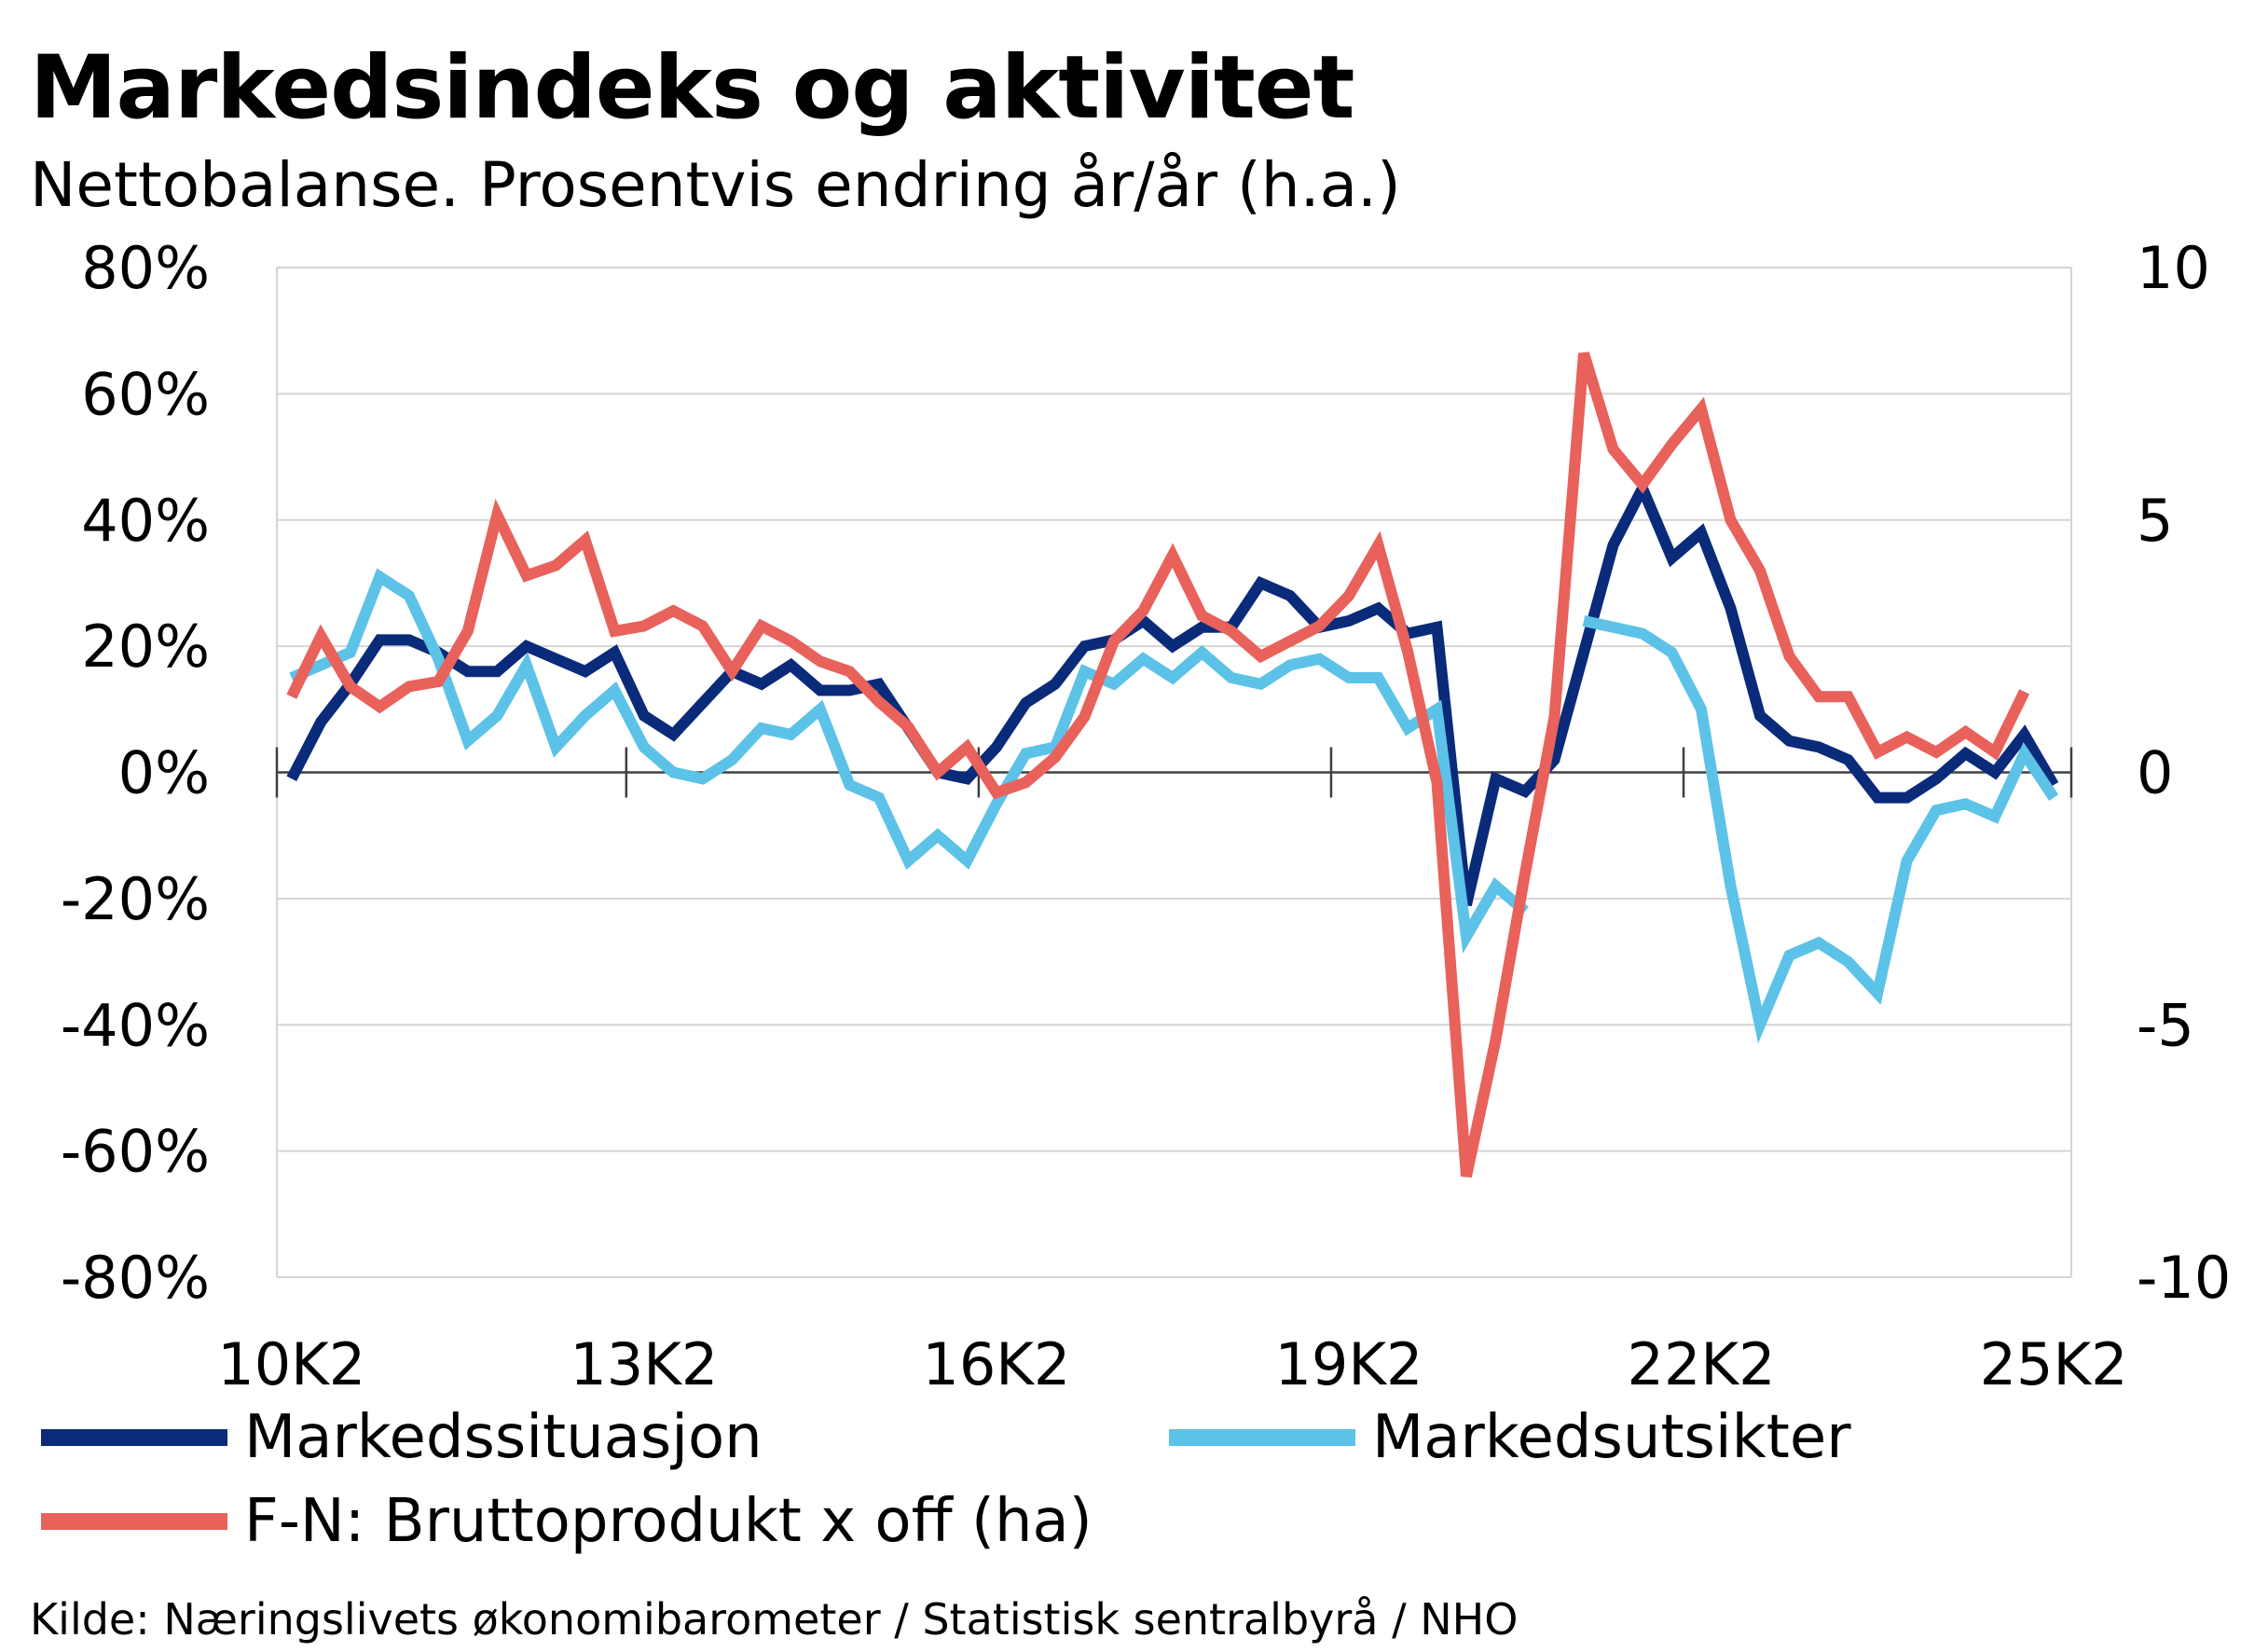 The width and height of the screenshot is (2268, 1652). Describe the element at coordinates (2166, 1025) in the screenshot. I see `y-right-tick-label: -5` at that location.